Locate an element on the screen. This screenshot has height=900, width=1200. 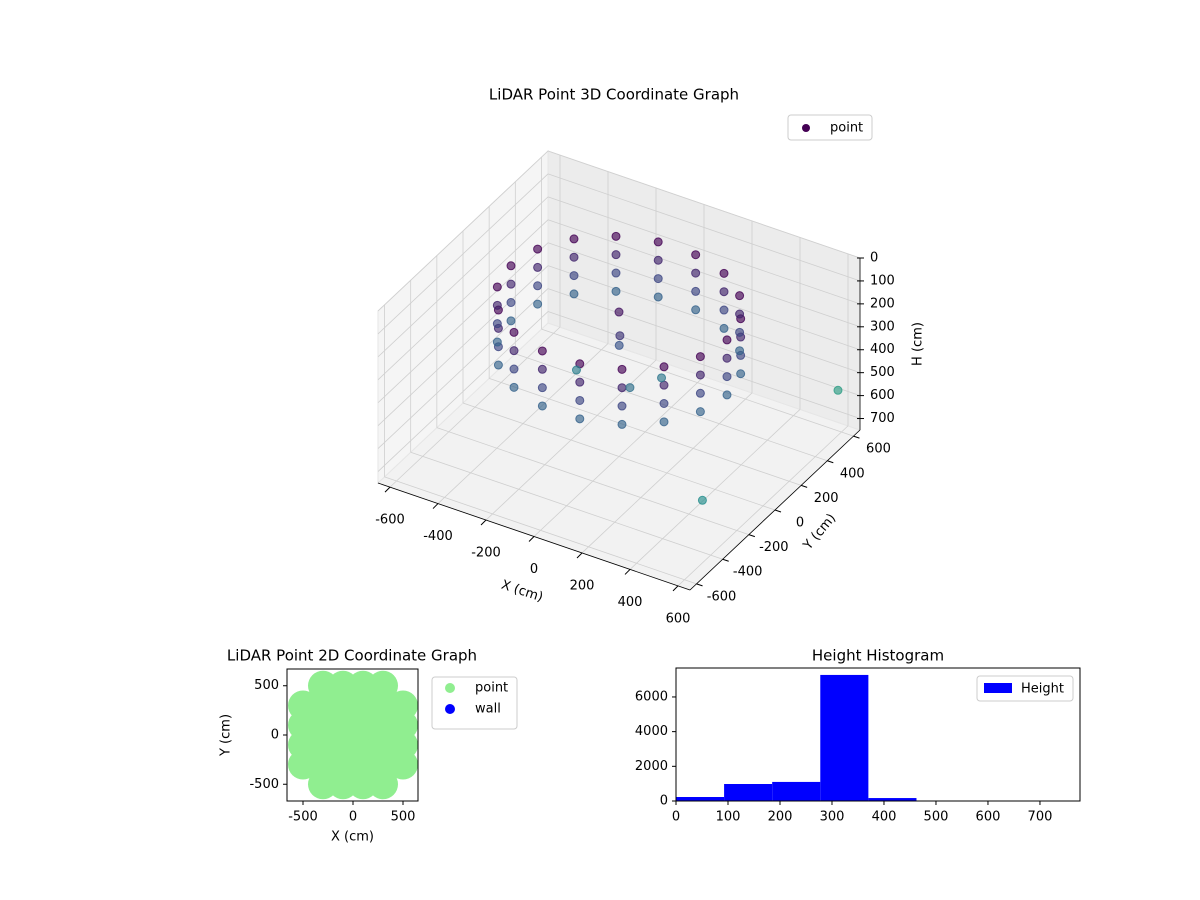
x-tick-label: 0 is located at coordinates (353, 817).